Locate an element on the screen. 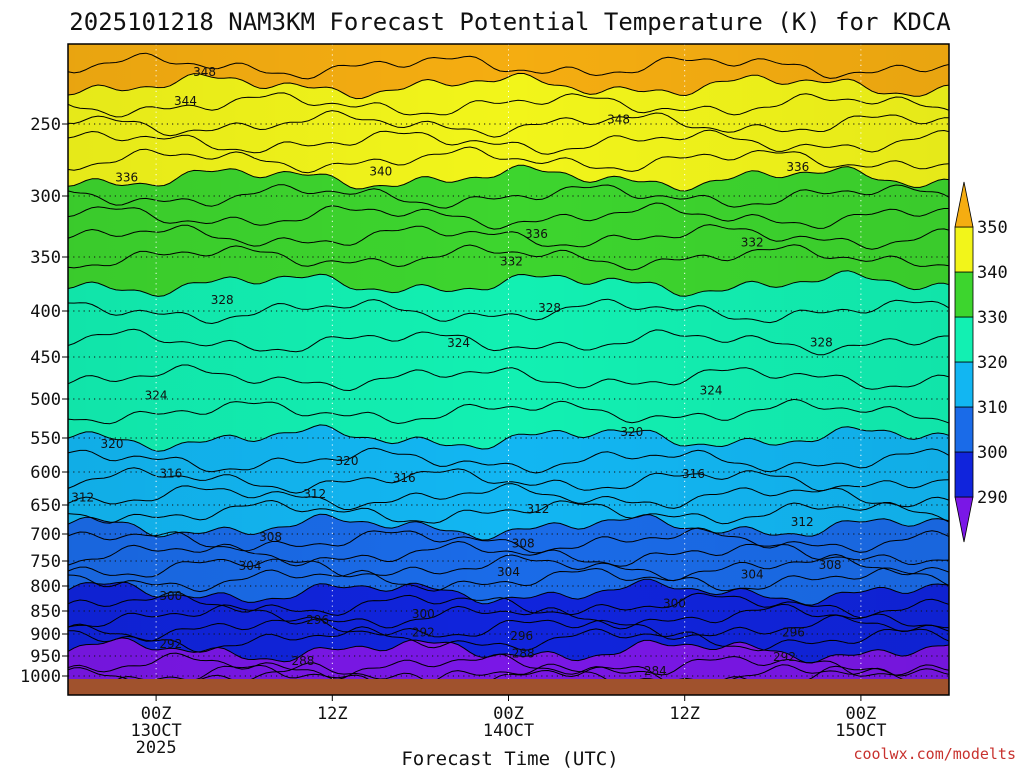 This screenshot has height=768, width=1024. colorbar-label: 310 is located at coordinates (992, 408).